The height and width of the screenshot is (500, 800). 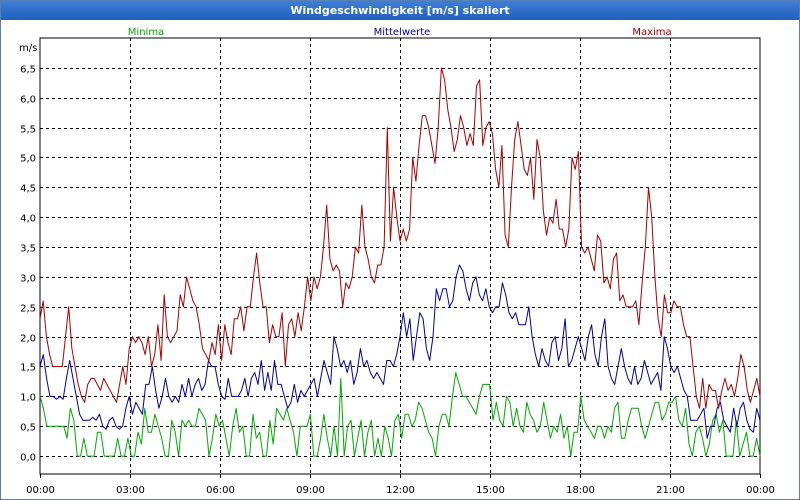 What do you see at coordinates (28, 428) in the screenshot?
I see `y-tick-label: 0,5` at bounding box center [28, 428].